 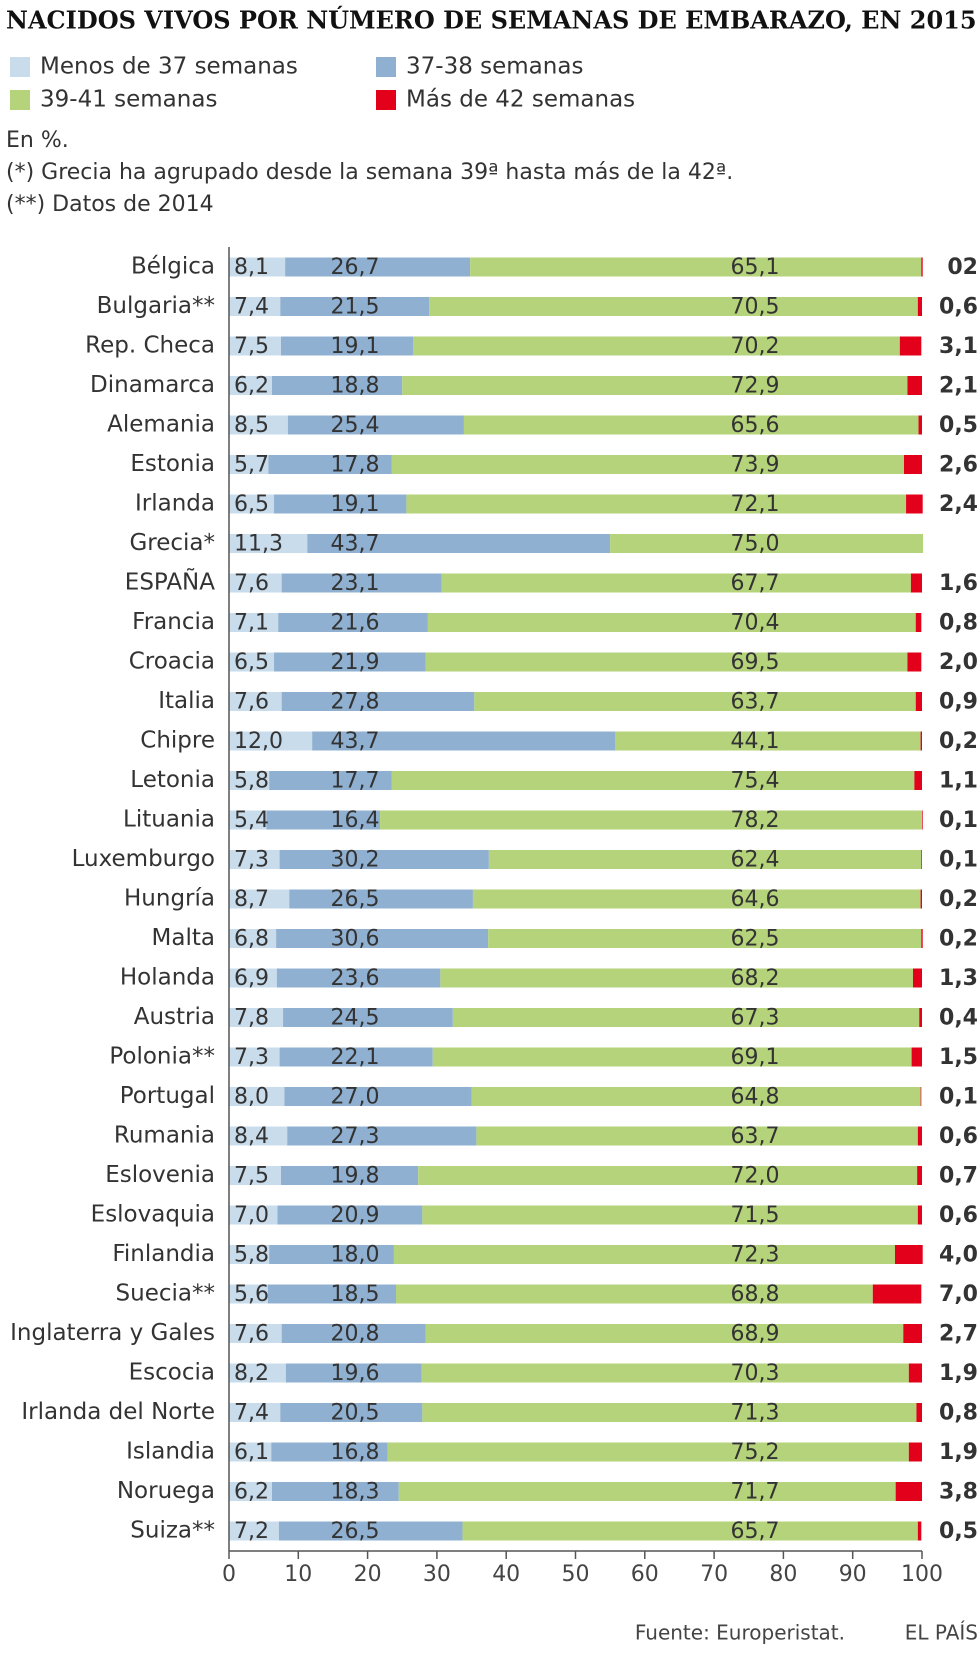 I want to click on value-label: 19,1, so click(x=355, y=346).